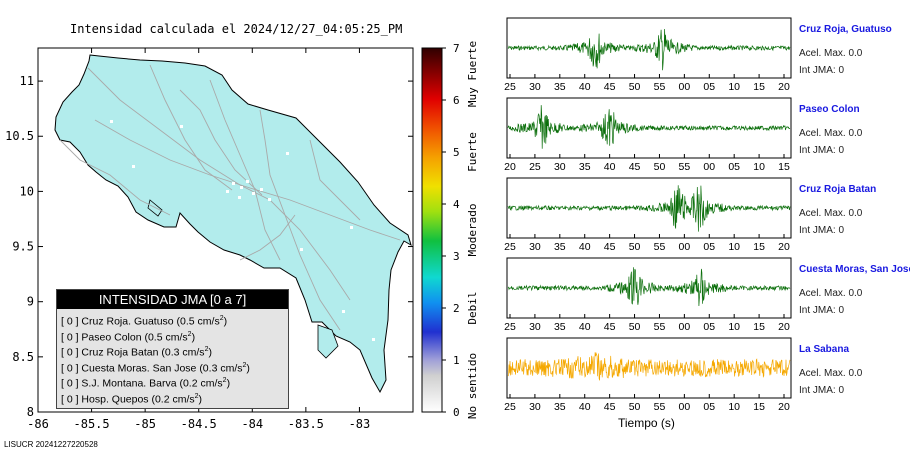  What do you see at coordinates (136, 352) in the screenshot?
I see `legend-item: [ 0 ] Cruz Roja Batan (0.3 cm/s2)` at bounding box center [136, 352].